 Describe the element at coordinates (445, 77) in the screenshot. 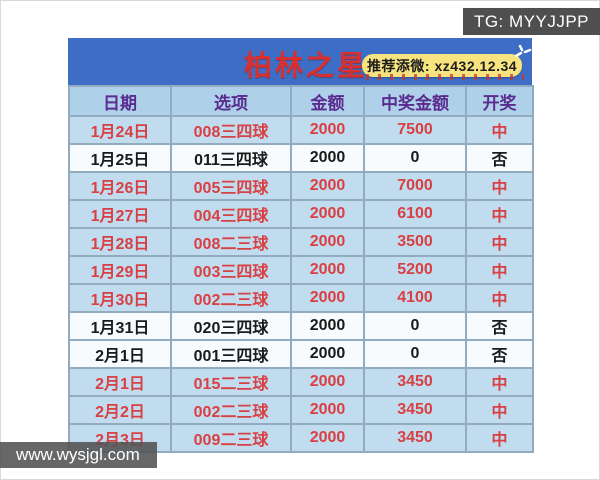

I see `red-marks-decoration` at that location.